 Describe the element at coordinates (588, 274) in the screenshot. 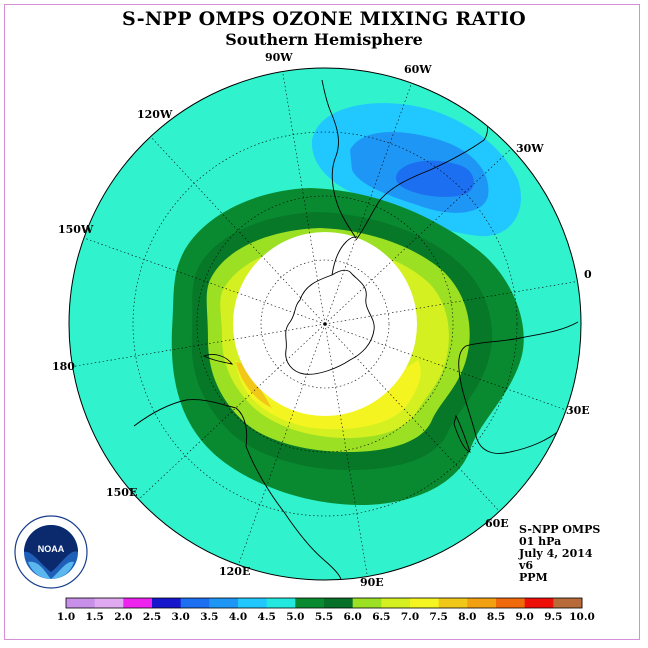

I see `label-0: 0` at that location.